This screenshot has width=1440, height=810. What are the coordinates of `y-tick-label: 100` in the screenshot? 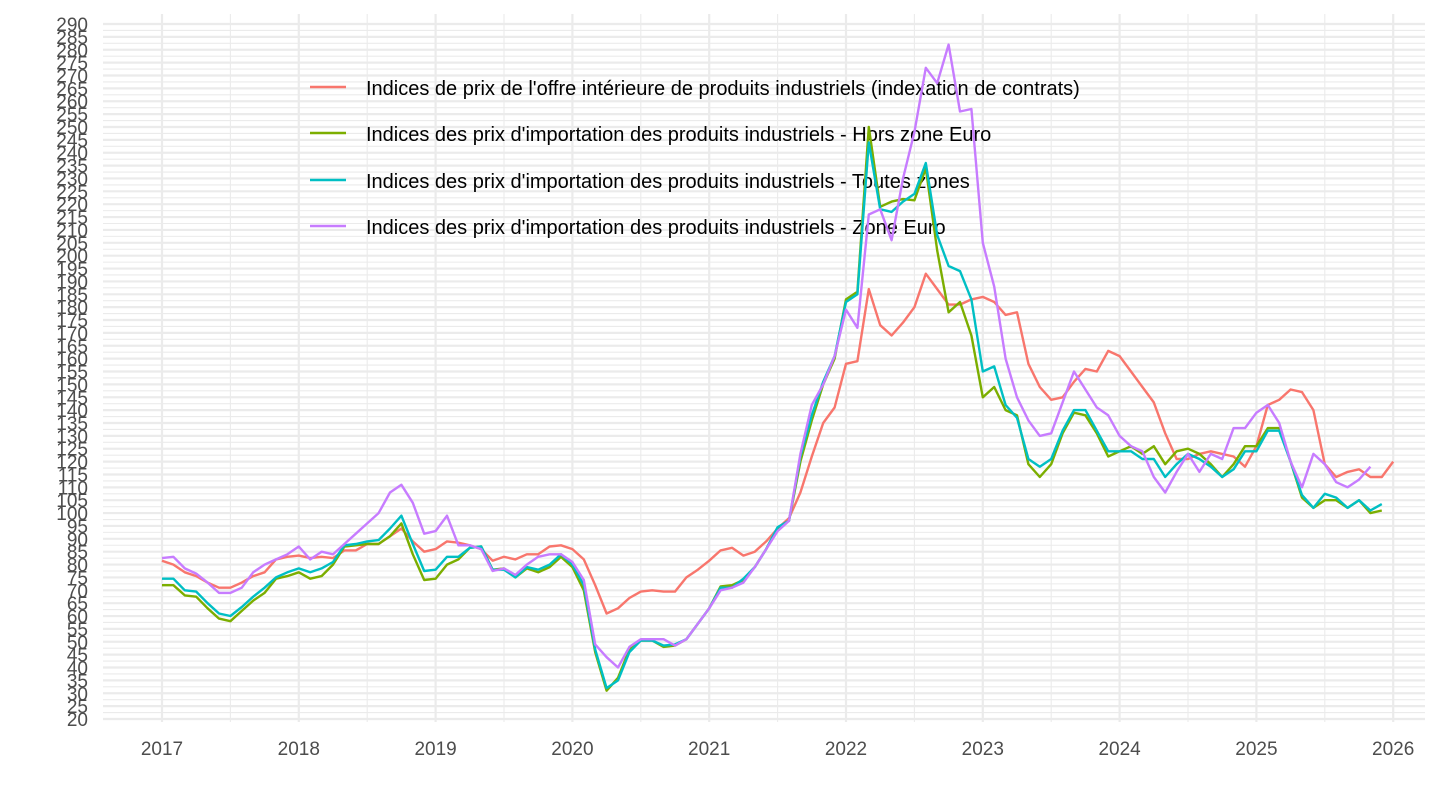 It's located at (72, 514).